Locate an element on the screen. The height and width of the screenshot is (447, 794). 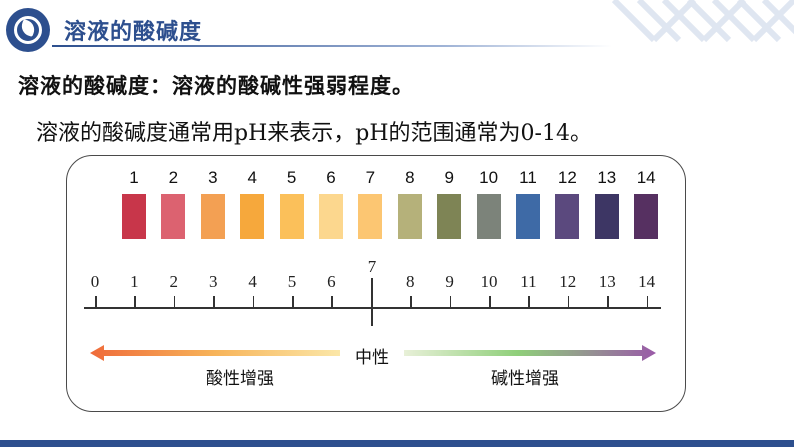
scale-label-8: 8 is located at coordinates (410, 281).